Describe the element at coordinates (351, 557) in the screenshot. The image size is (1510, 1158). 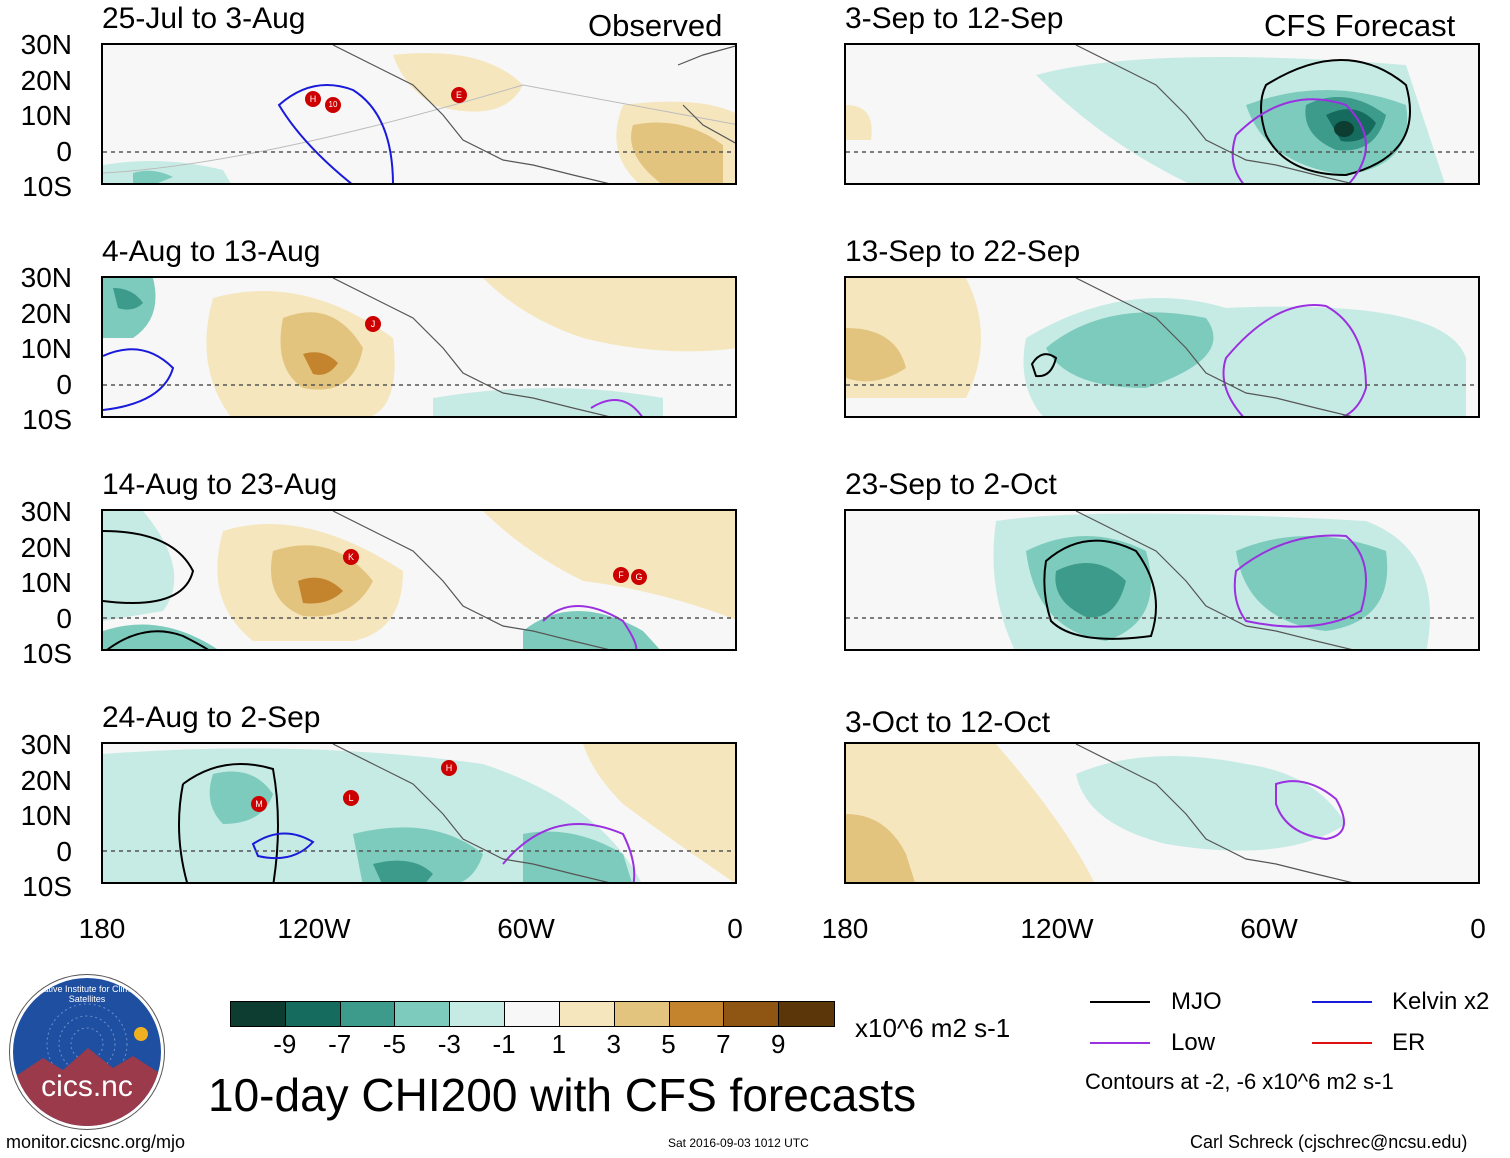
I see `storm-marker: K` at that location.